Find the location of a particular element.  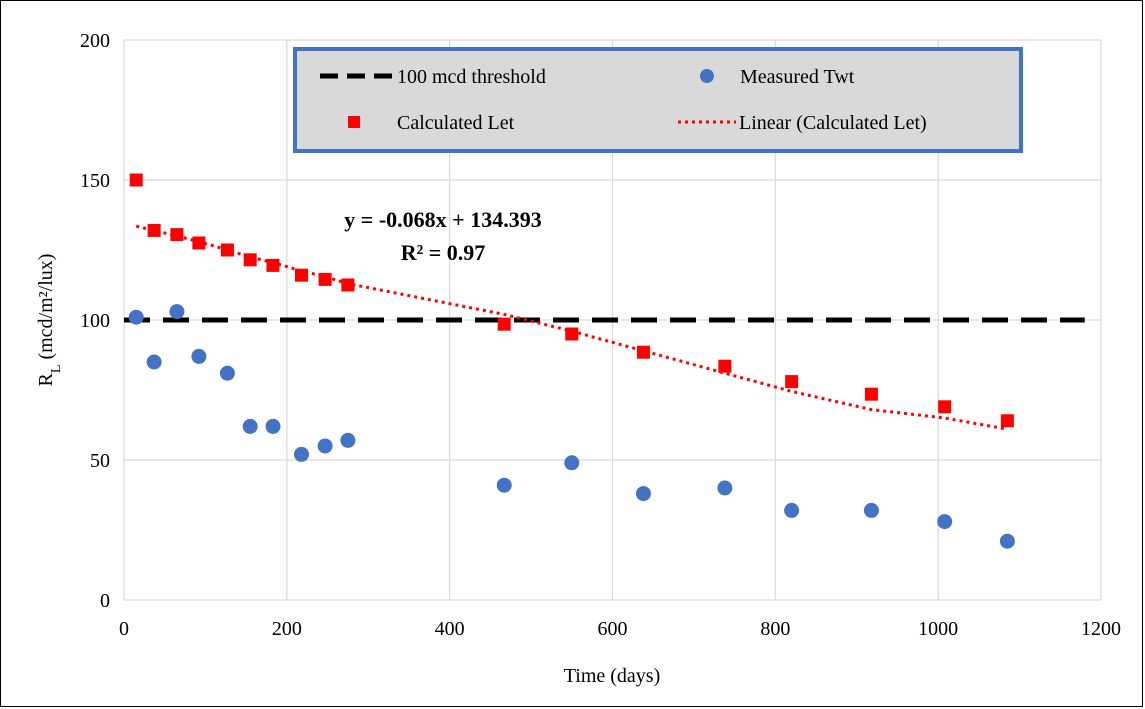

y-tick-label: 50 is located at coordinates (100, 461).